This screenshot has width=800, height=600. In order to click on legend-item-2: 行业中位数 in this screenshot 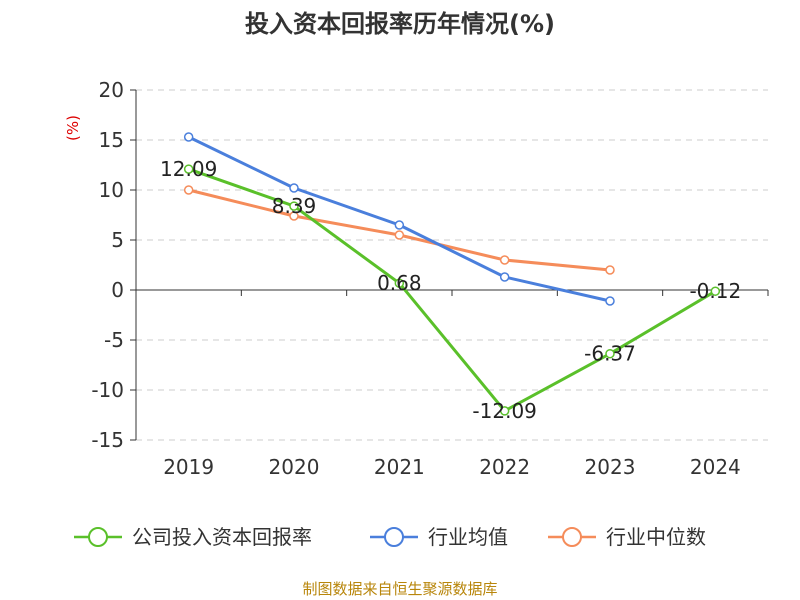, I will do `click(627, 537)`.